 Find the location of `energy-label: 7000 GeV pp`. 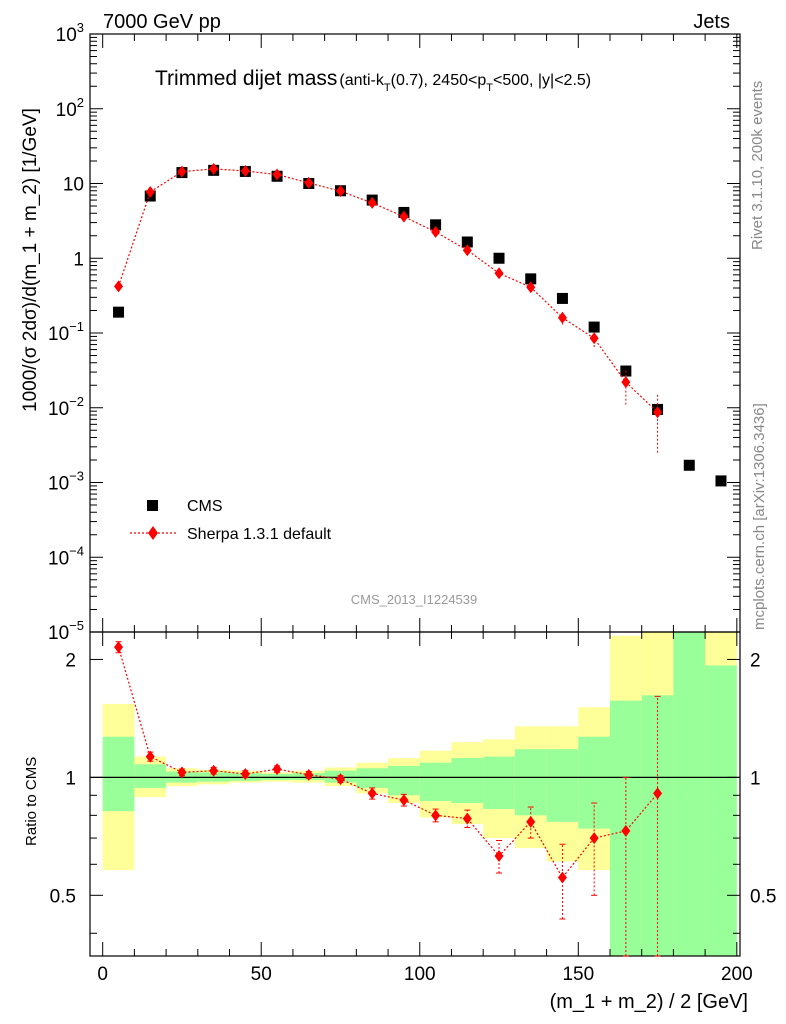

energy-label: 7000 GeV pp is located at coordinates (162, 22).